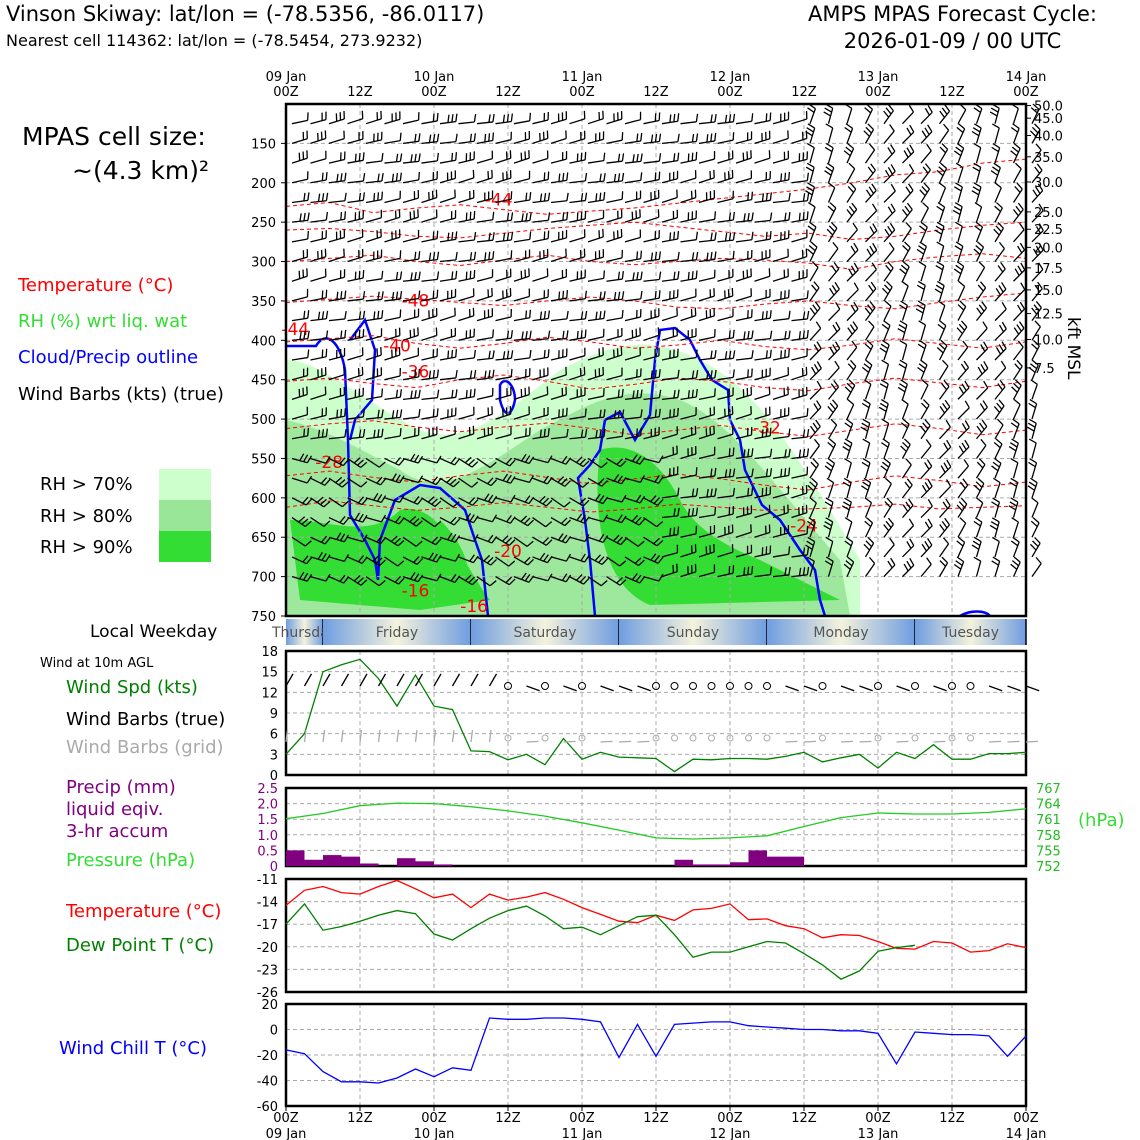  I want to click on temperature-contour-label: -48, so click(416, 301).